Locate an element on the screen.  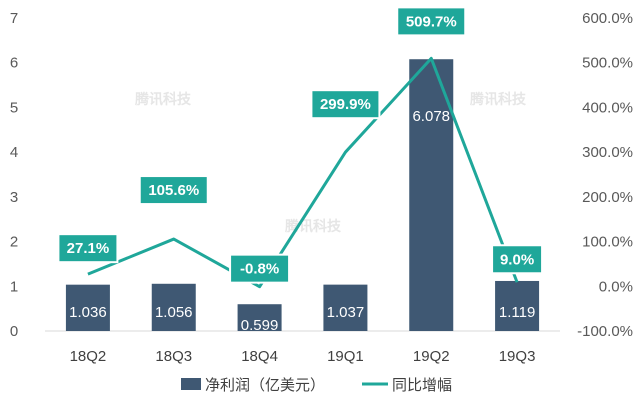
bar-value-label: 6.078 is located at coordinates (431, 116).